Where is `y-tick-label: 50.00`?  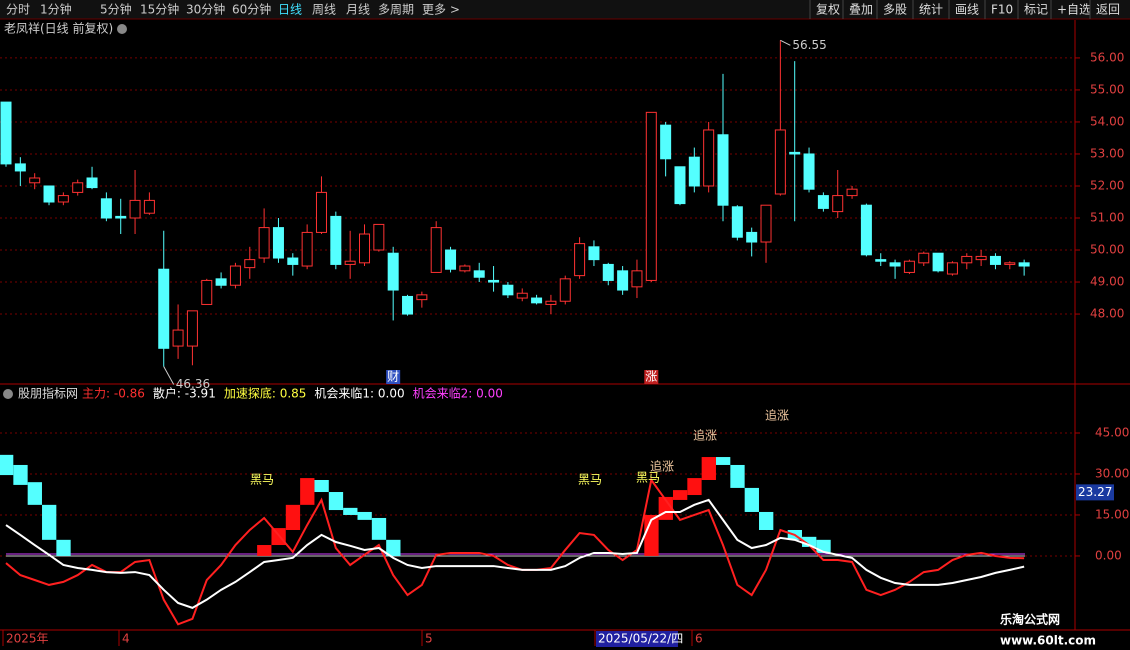 y-tick-label: 50.00 is located at coordinates (1107, 250).